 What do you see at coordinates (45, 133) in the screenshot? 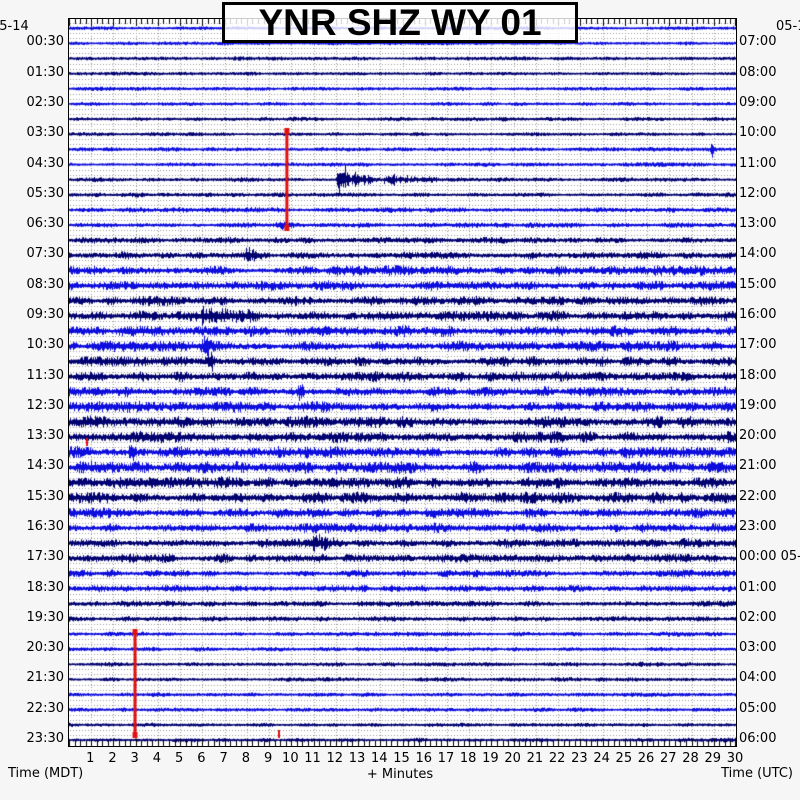
I see `left-time-label: 03:30` at bounding box center [45, 133].